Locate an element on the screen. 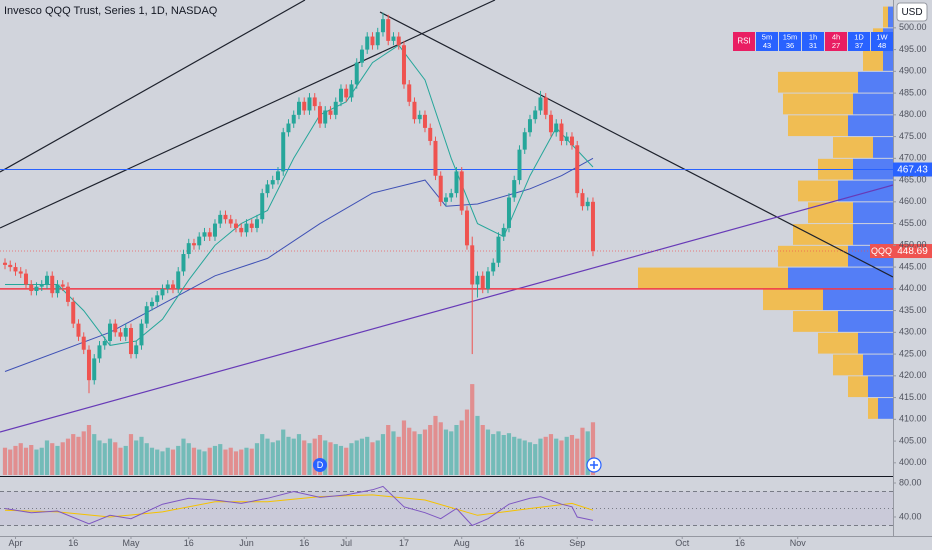 This screenshot has height=550, width=932. y-tick-label: 475.00 is located at coordinates (913, 136).